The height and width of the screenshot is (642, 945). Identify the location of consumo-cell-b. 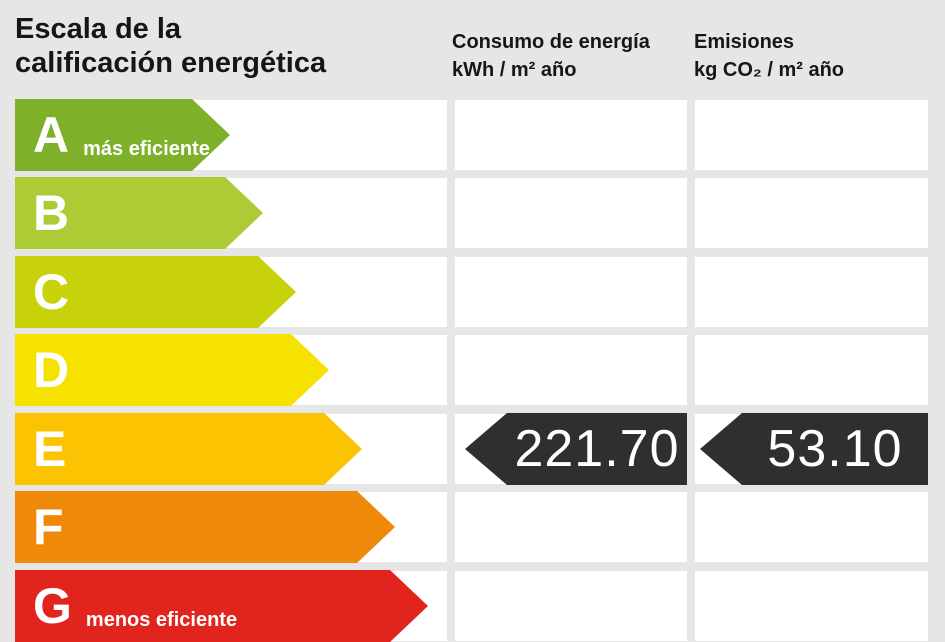
(571, 213).